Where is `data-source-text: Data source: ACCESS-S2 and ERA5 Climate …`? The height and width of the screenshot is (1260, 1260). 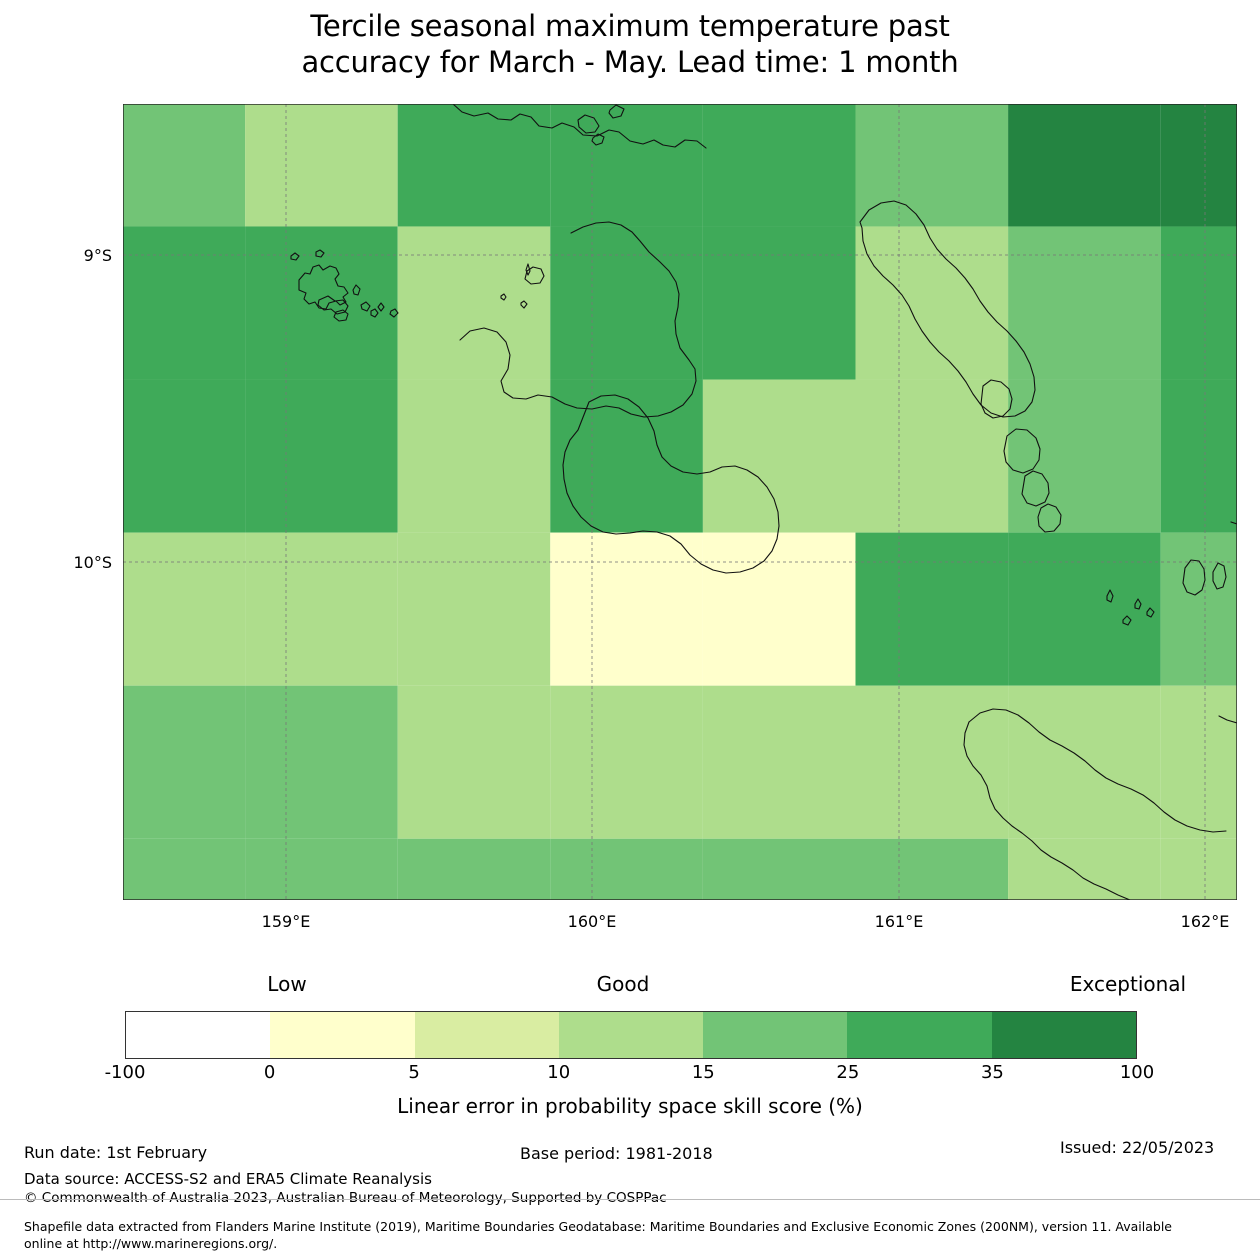 data-source-text: Data source: ACCESS-S2 and ERA5 Climate … is located at coordinates (228, 1179).